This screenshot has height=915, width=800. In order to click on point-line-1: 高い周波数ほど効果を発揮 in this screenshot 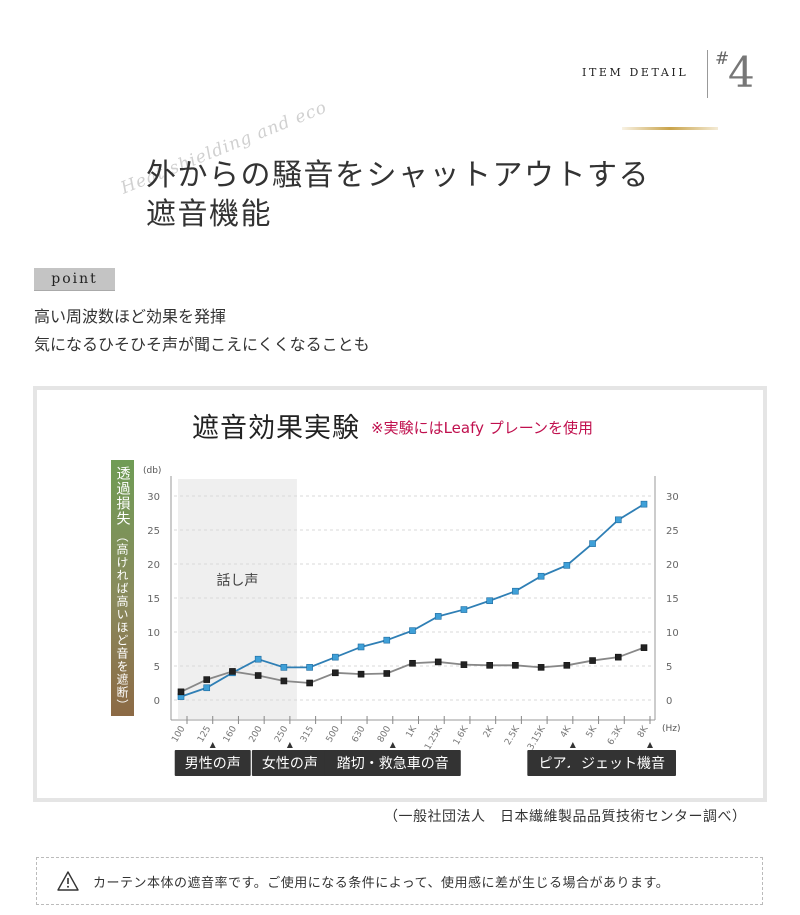, I will do `click(130, 316)`.